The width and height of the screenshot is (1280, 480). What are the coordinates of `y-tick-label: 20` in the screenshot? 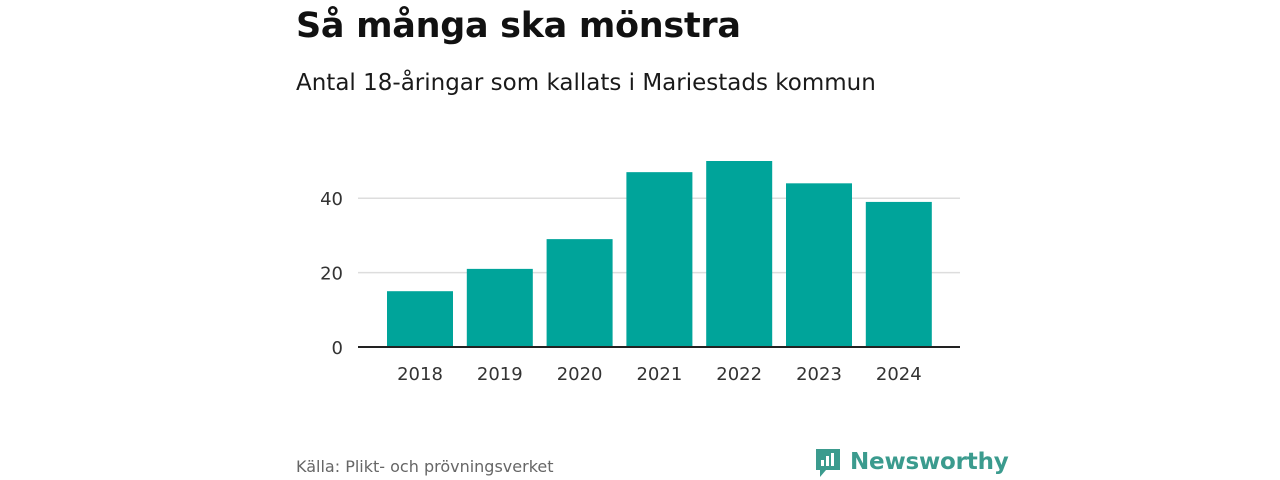 It's located at (331, 274).